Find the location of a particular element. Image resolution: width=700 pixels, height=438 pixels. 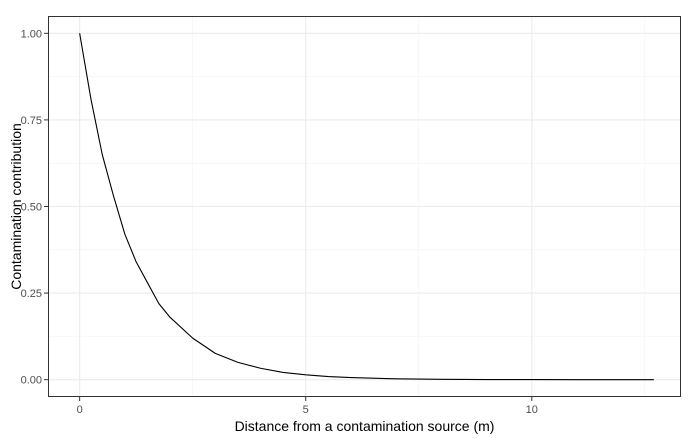

y-axis-ticks: 0.00 0.25 0.50 0.75 1.00 is located at coordinates (34, 207).